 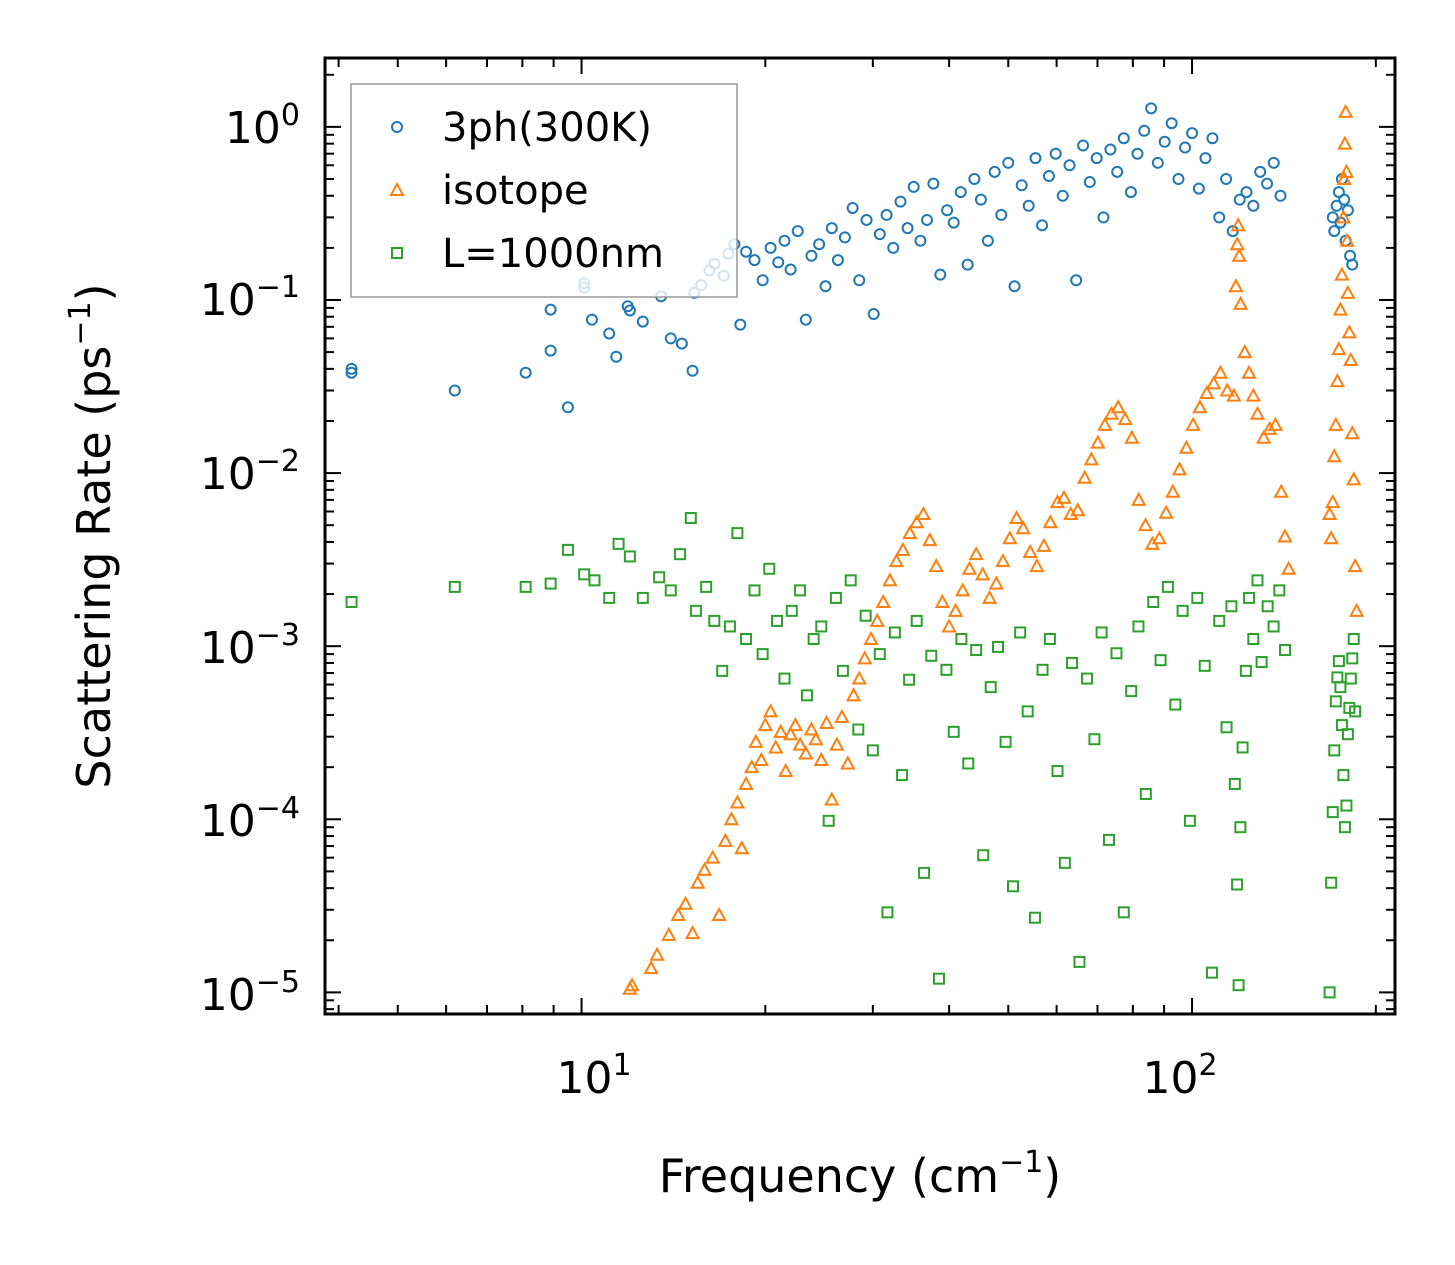 I want to click on x-tick-label: 102, so click(x=1179, y=1076).